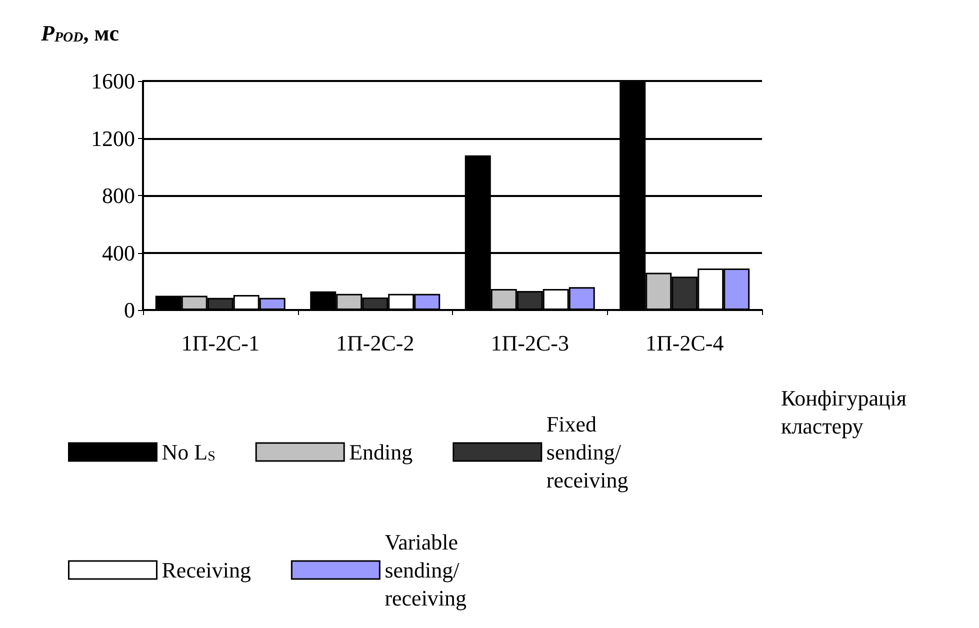  What do you see at coordinates (80, 33) in the screenshot?
I see `y-axis-title: PPOD, мс` at bounding box center [80, 33].